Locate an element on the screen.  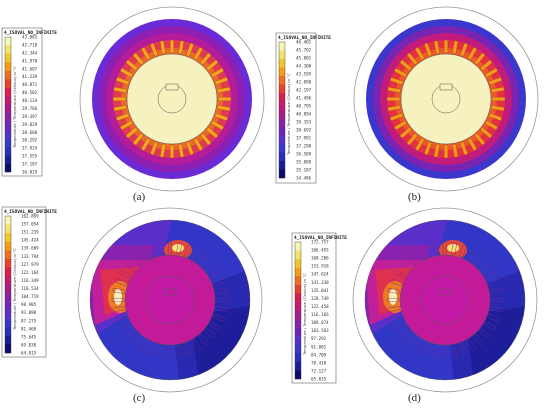
colorbar-value-label: 122.458 is located at coordinates (320, 306).